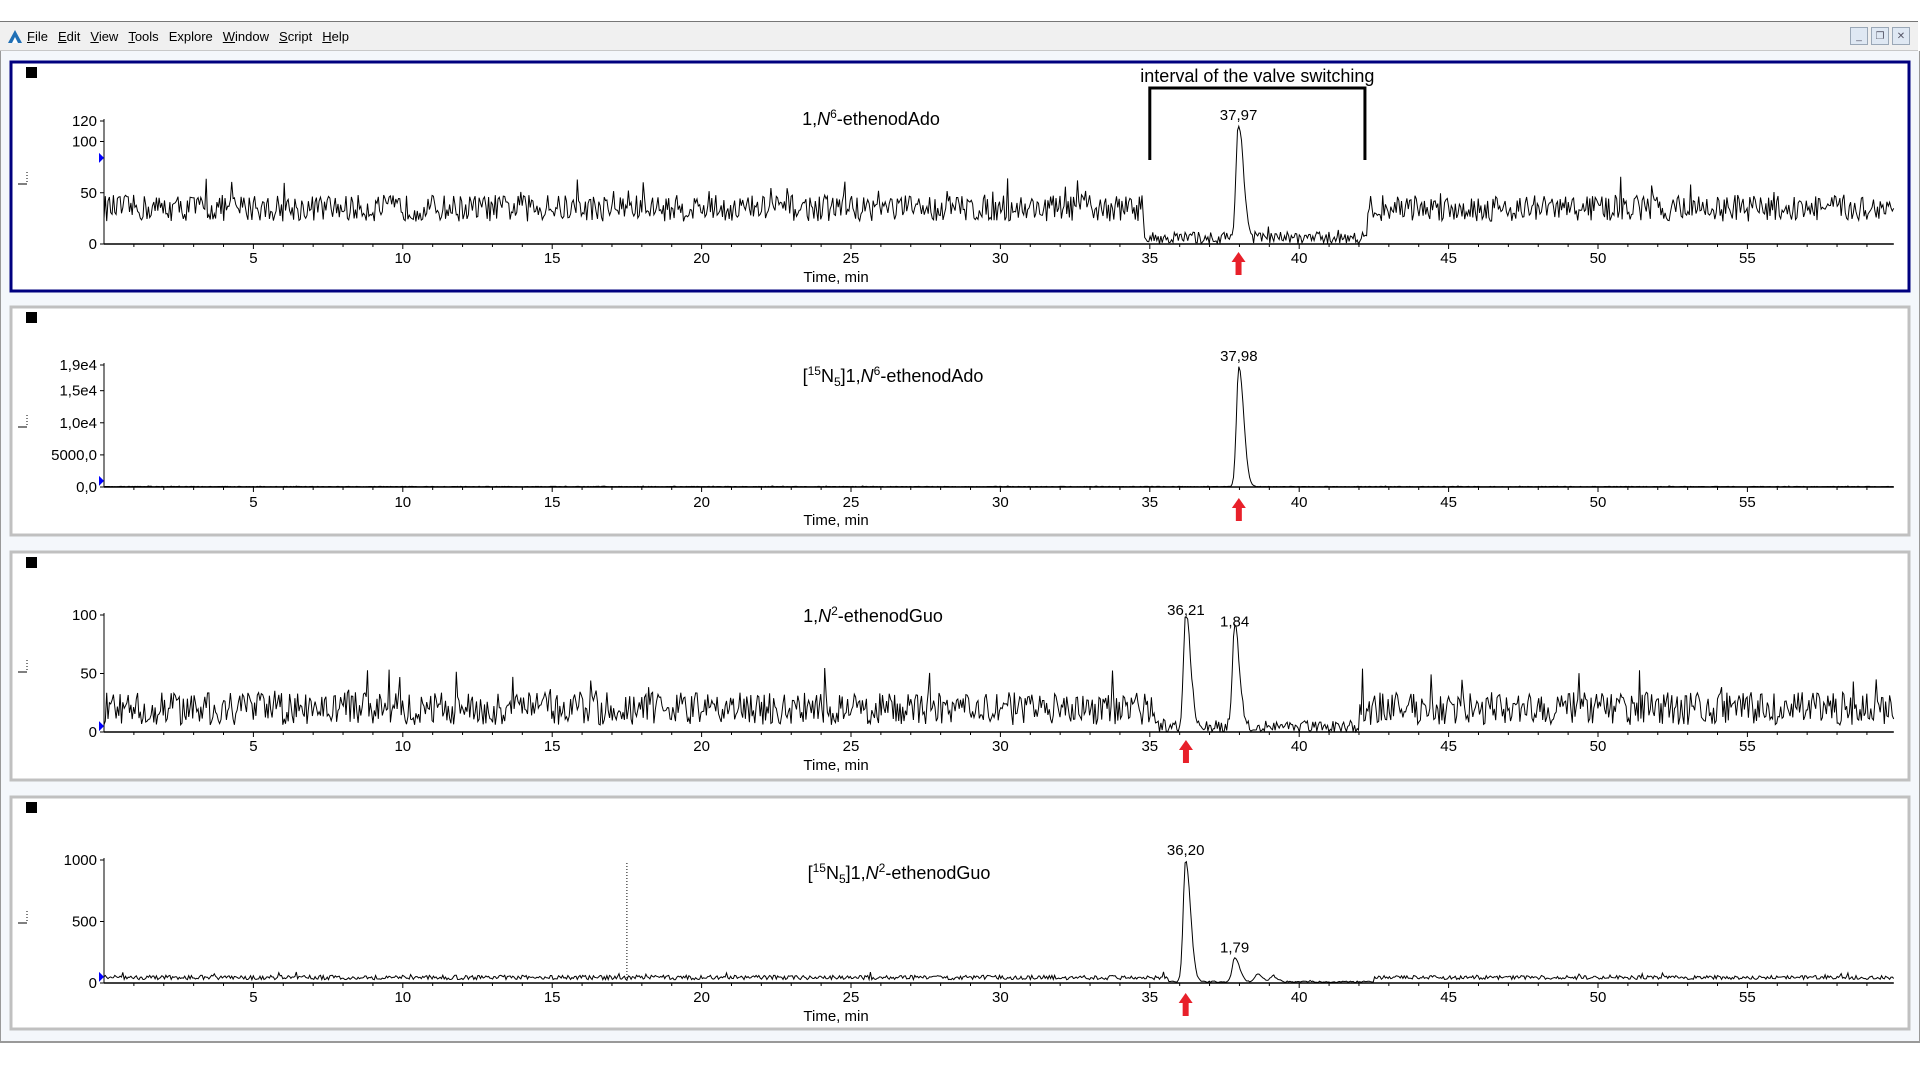  I want to click on menu-explore: Explore, so click(190, 36).